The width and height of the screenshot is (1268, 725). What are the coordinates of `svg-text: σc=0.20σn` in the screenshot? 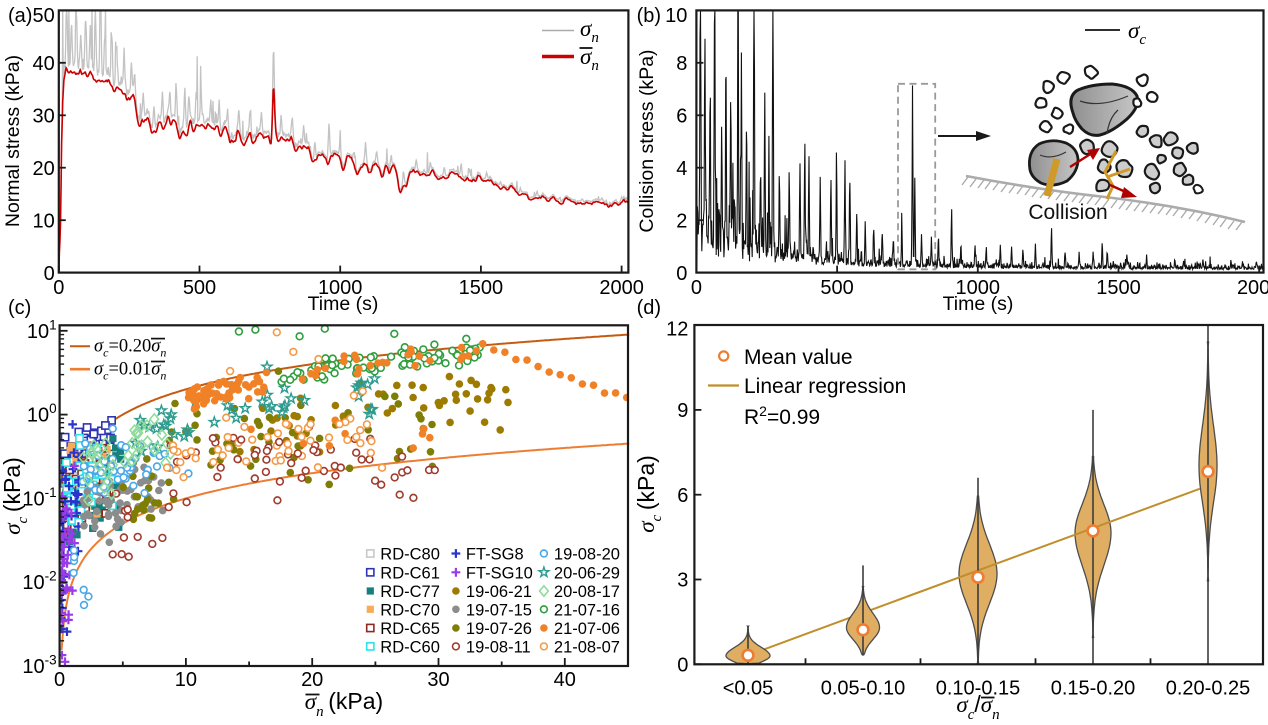 It's located at (130, 348).